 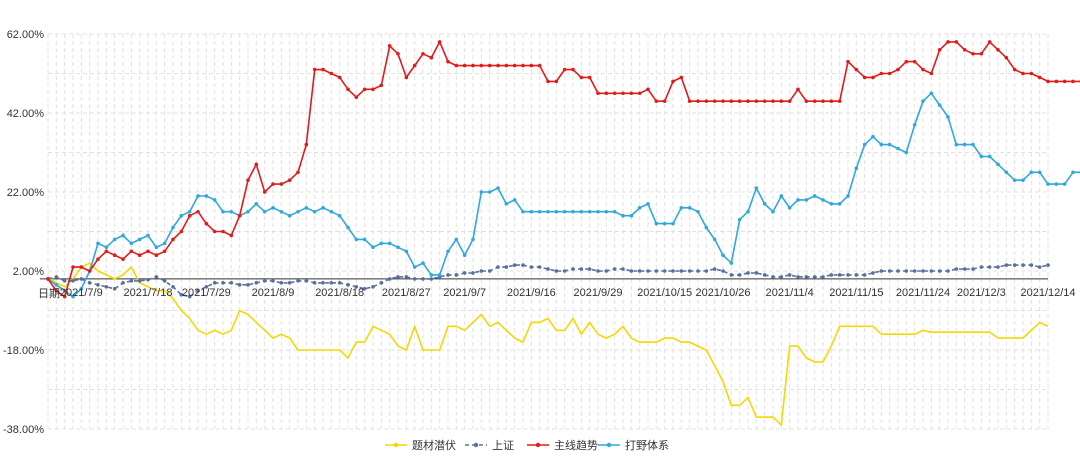 What do you see at coordinates (23, 351) in the screenshot?
I see `y-tick-label: -18.00%` at bounding box center [23, 351].